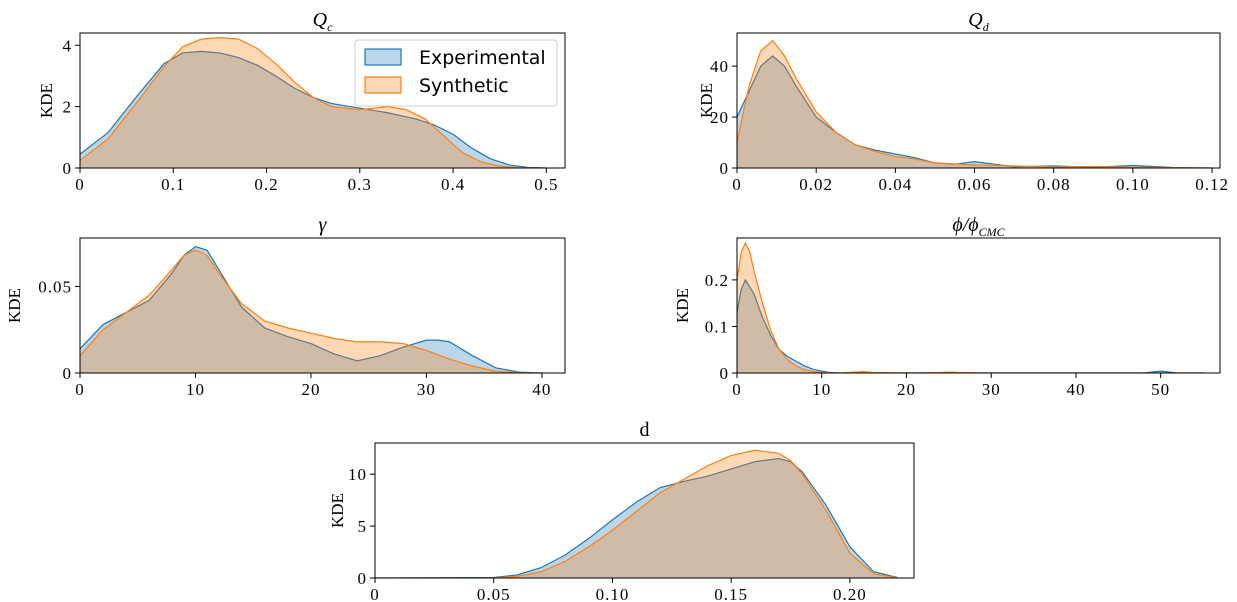 The image size is (1237, 602). Describe the element at coordinates (68, 45) in the screenshot. I see `y-tick-label: 4` at that location.